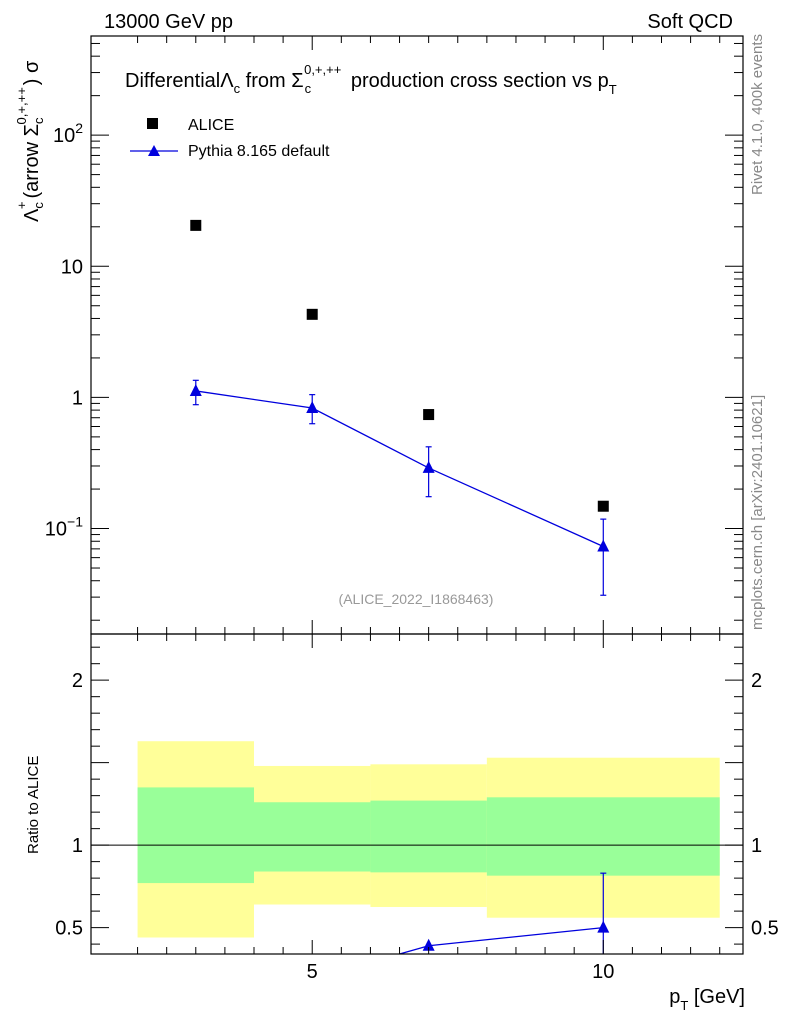 This screenshot has height=1024, width=786. I want to click on legend-alice-label: ALICE, so click(211, 125).